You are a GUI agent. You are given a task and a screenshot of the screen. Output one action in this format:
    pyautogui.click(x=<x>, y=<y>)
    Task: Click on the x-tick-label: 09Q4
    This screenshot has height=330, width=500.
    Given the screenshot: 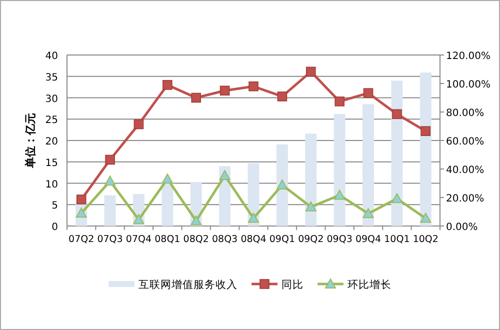 What is the action you would take?
    pyautogui.click(x=368, y=239)
    